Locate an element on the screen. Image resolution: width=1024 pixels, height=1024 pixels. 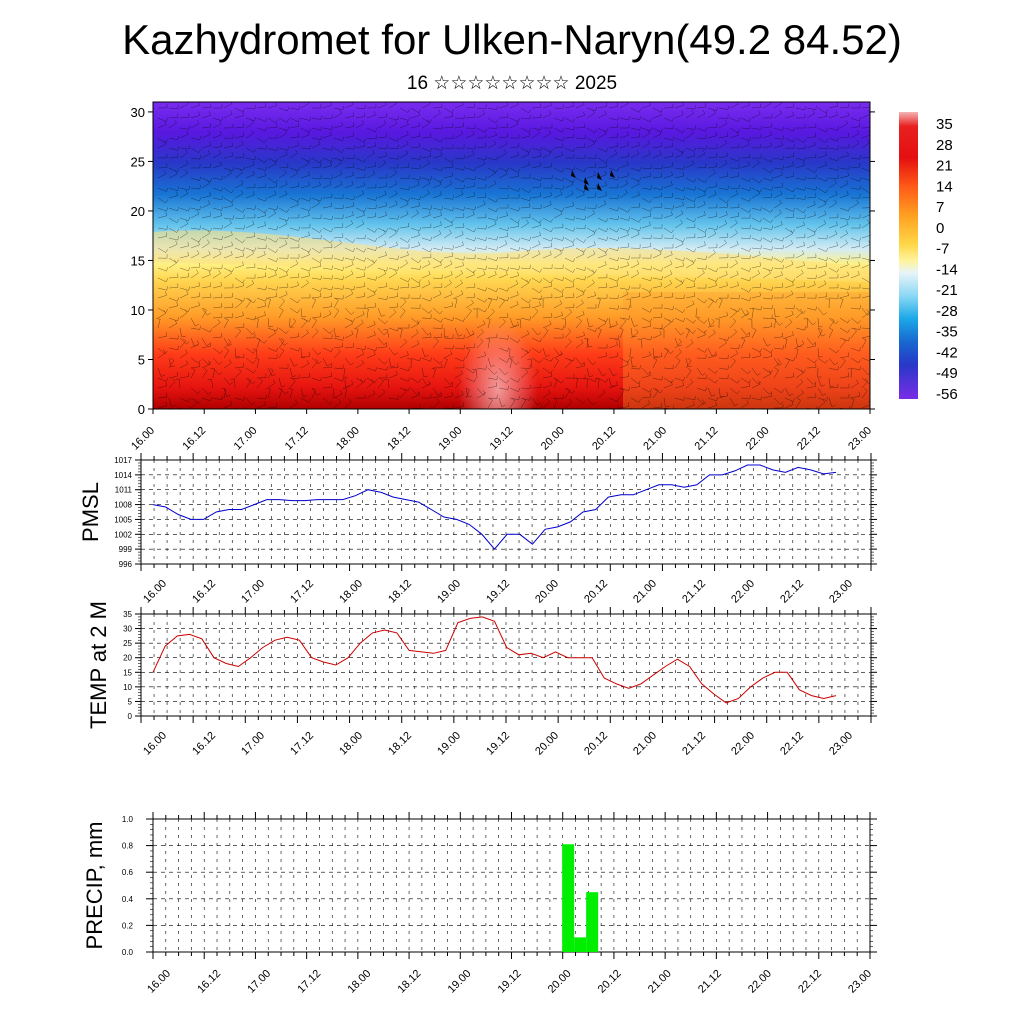
y-tick-label: 0.0 is located at coordinates (128, 952).